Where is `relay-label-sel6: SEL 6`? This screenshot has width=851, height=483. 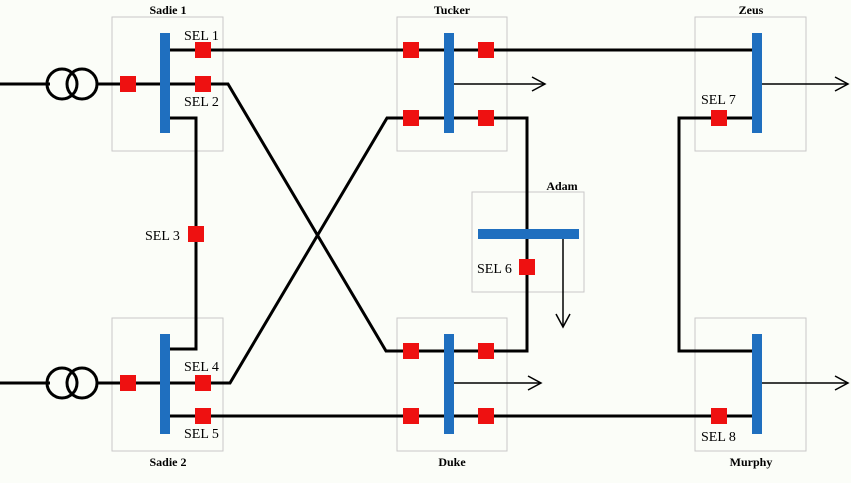 relay-label-sel6: SEL 6 is located at coordinates (494, 269).